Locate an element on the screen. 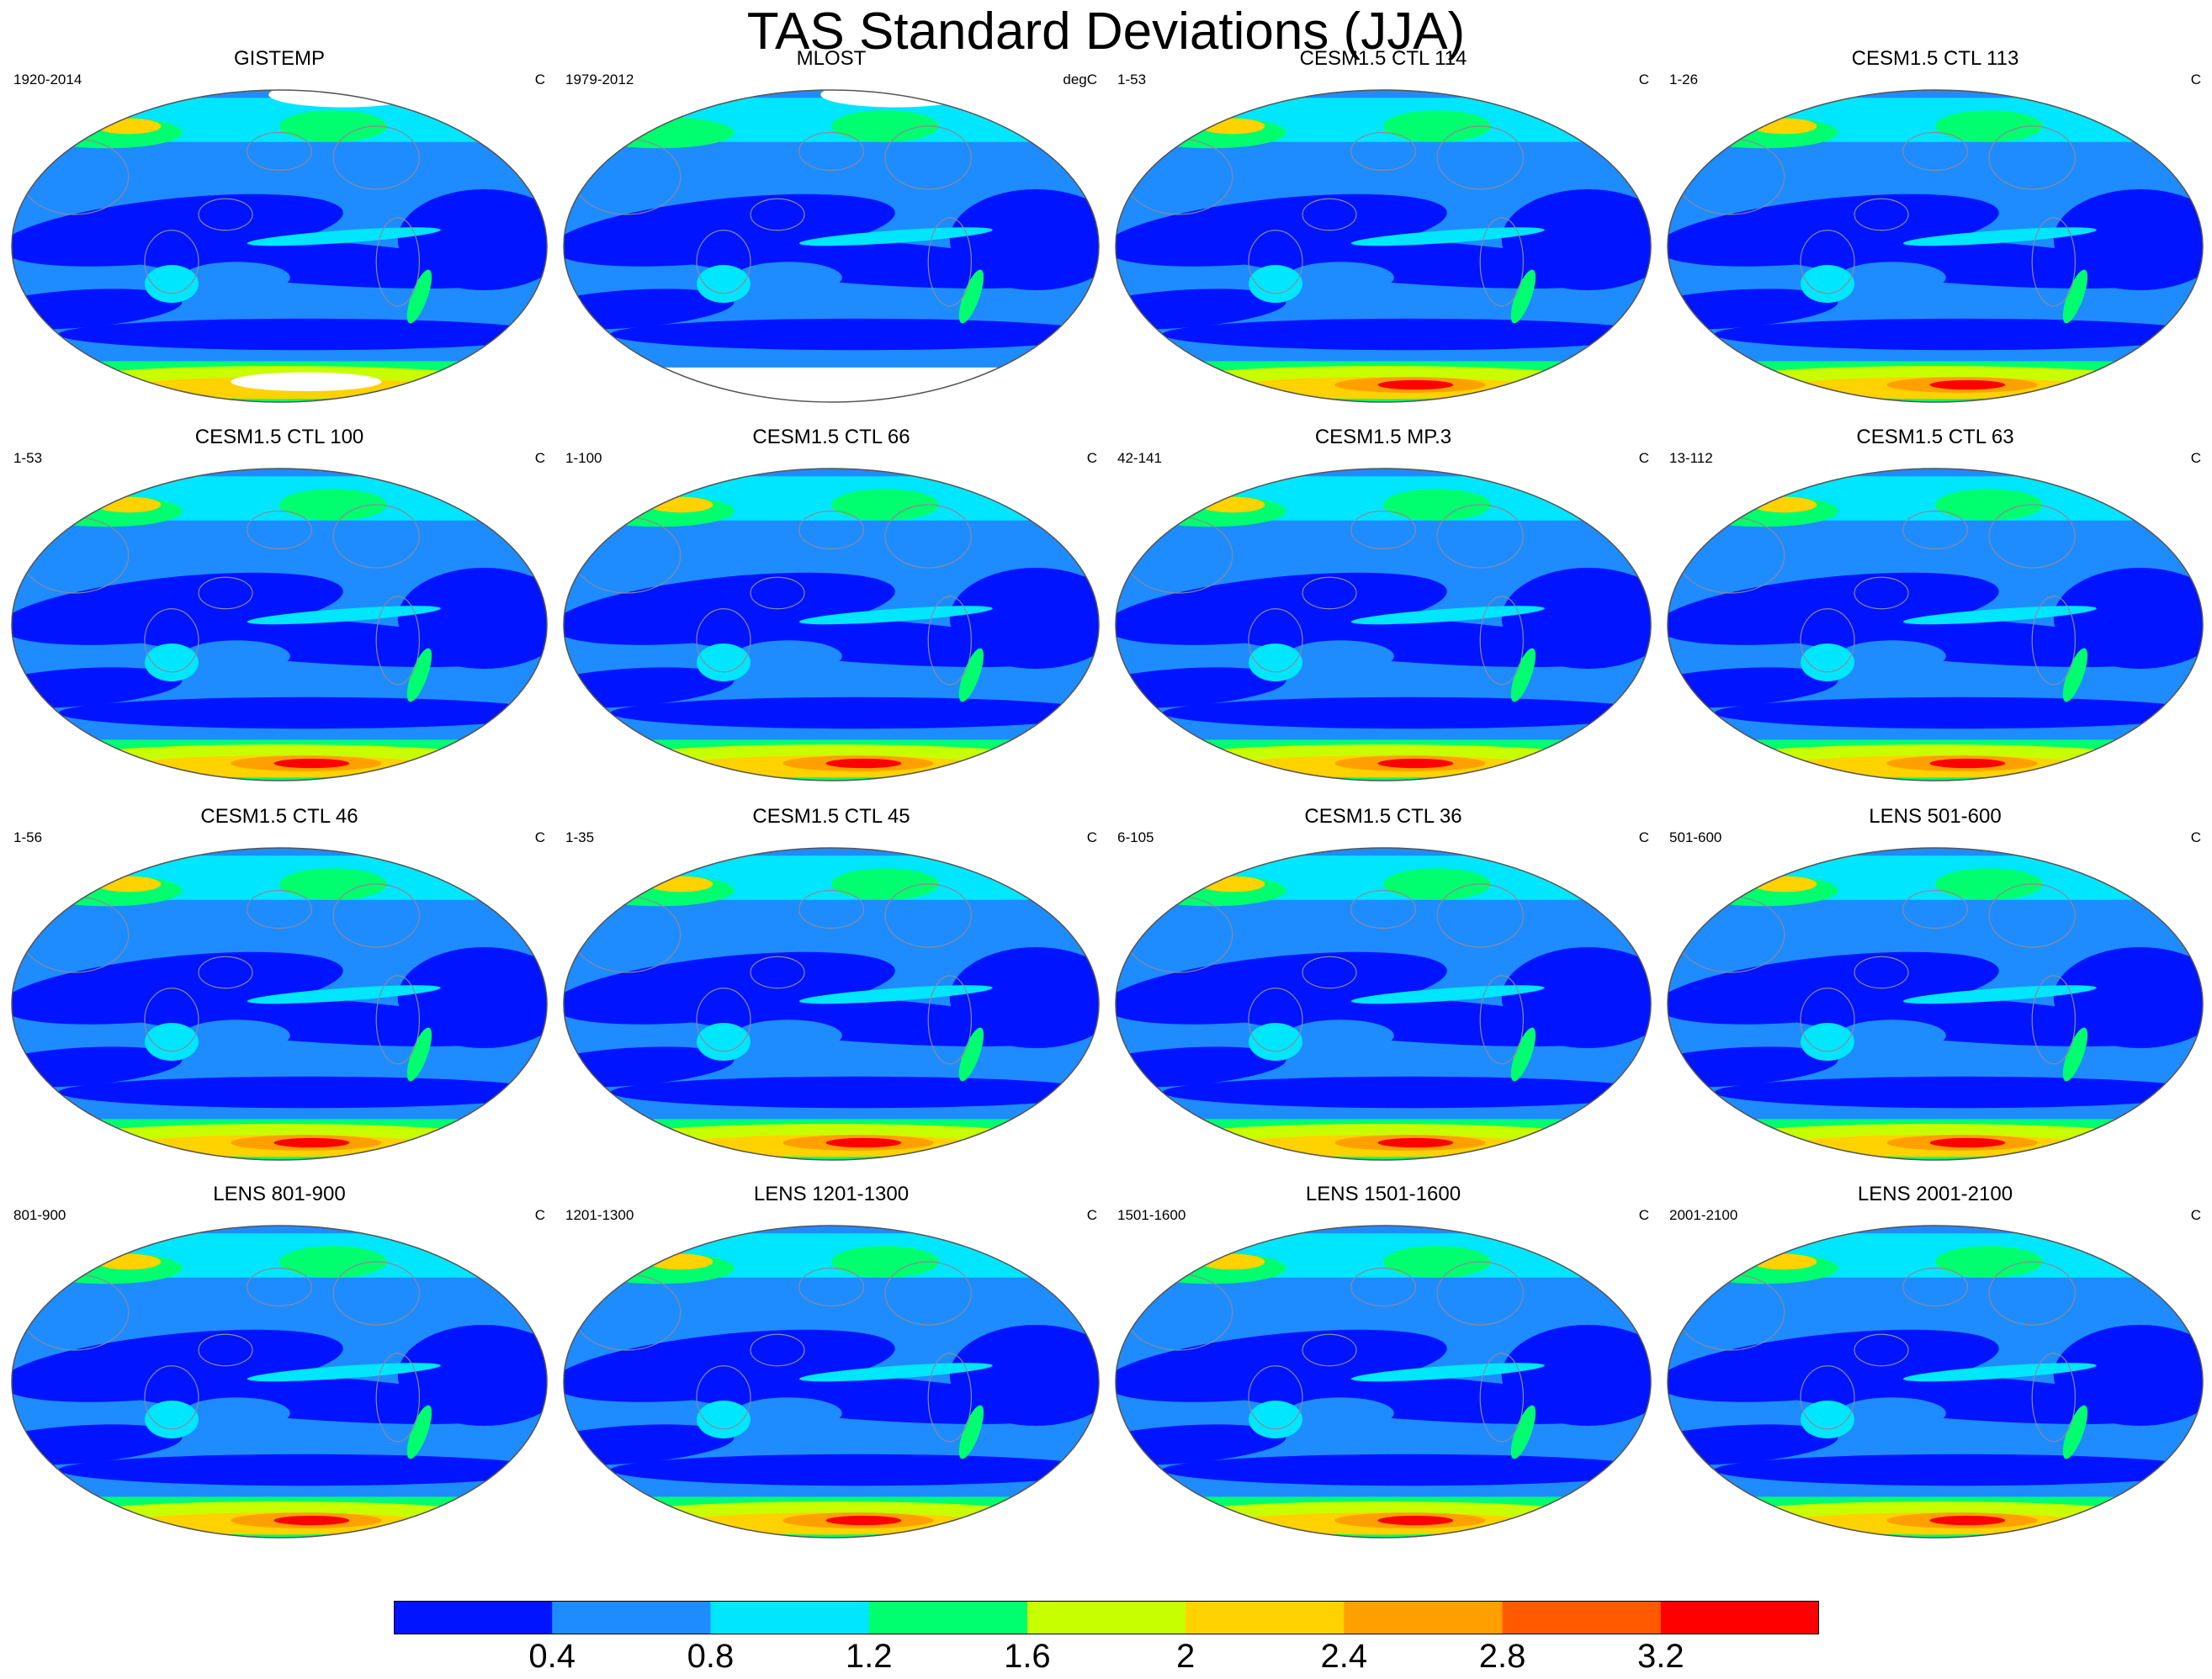 Image resolution: width=2212 pixels, height=1679 pixels. map-panel: CESM1.5 CTL 113 1-26 C is located at coordinates (1935, 227).